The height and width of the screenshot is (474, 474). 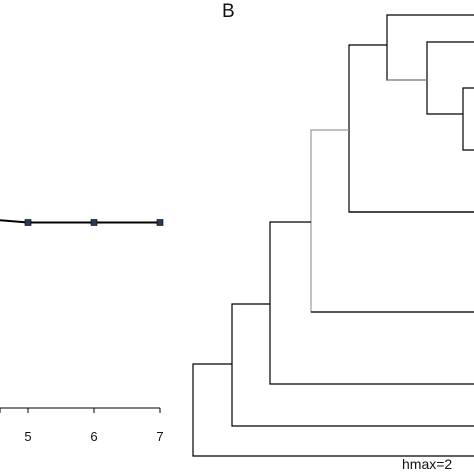 I want to click on series-markers, so click(x=94, y=222).